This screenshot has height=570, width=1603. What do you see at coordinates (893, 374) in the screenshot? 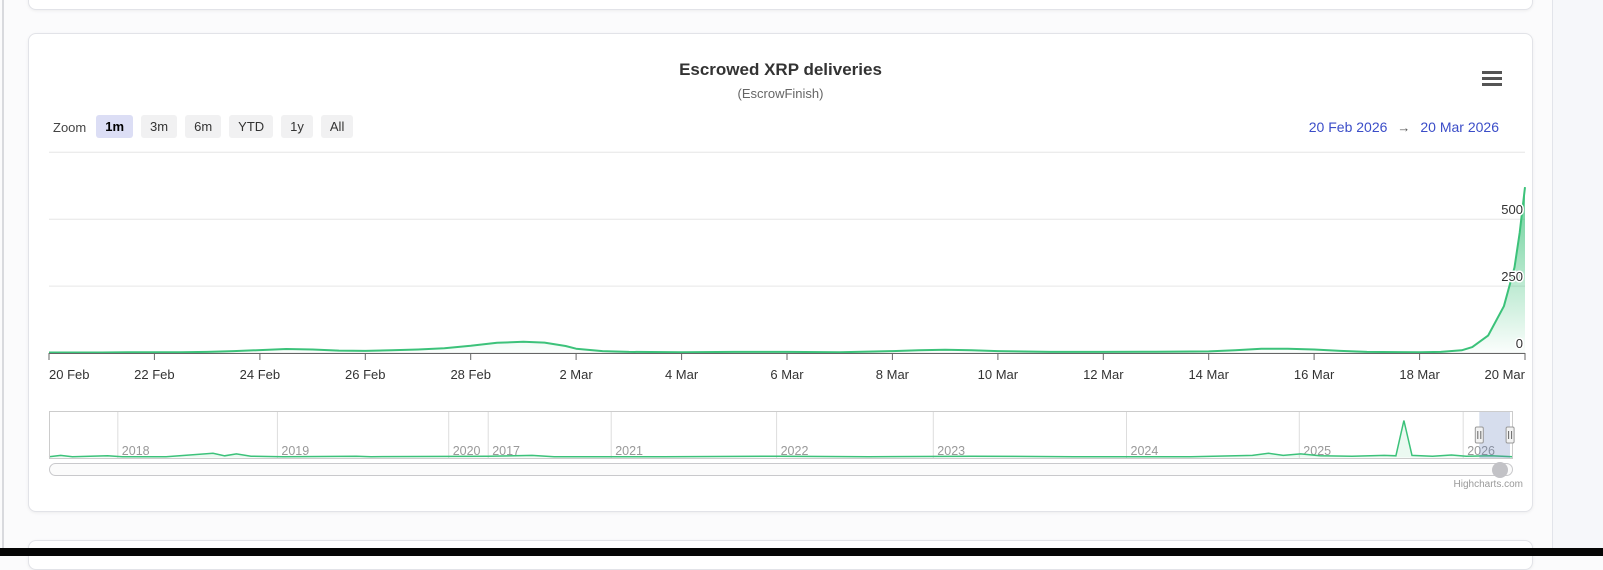
I see `svg-text: 8 Mar` at bounding box center [893, 374].